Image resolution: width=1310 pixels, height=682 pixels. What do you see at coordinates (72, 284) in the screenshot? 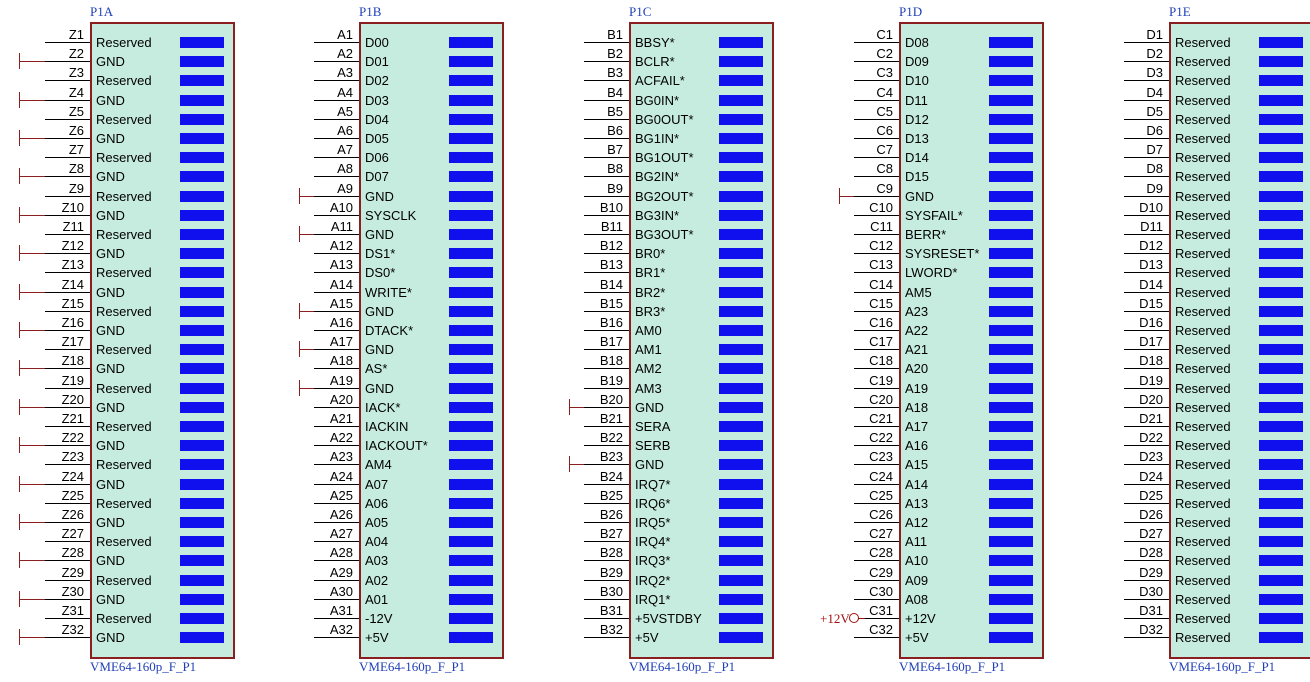
I see `pin-number: Z14` at bounding box center [72, 284].